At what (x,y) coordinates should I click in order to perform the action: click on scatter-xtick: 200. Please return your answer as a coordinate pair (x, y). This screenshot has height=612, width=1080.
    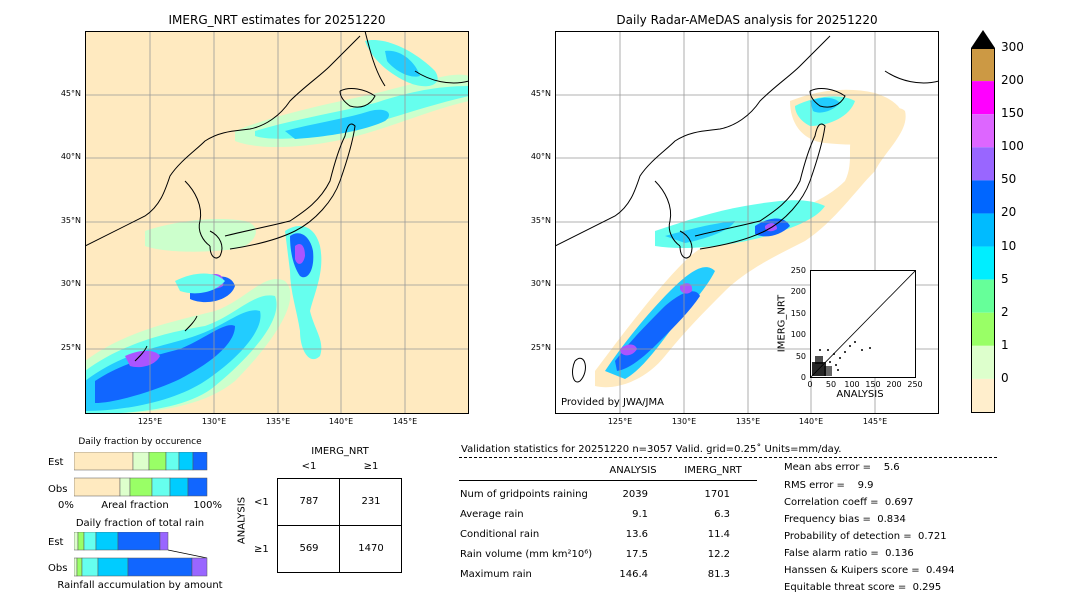
    Looking at the image, I should click on (894, 384).